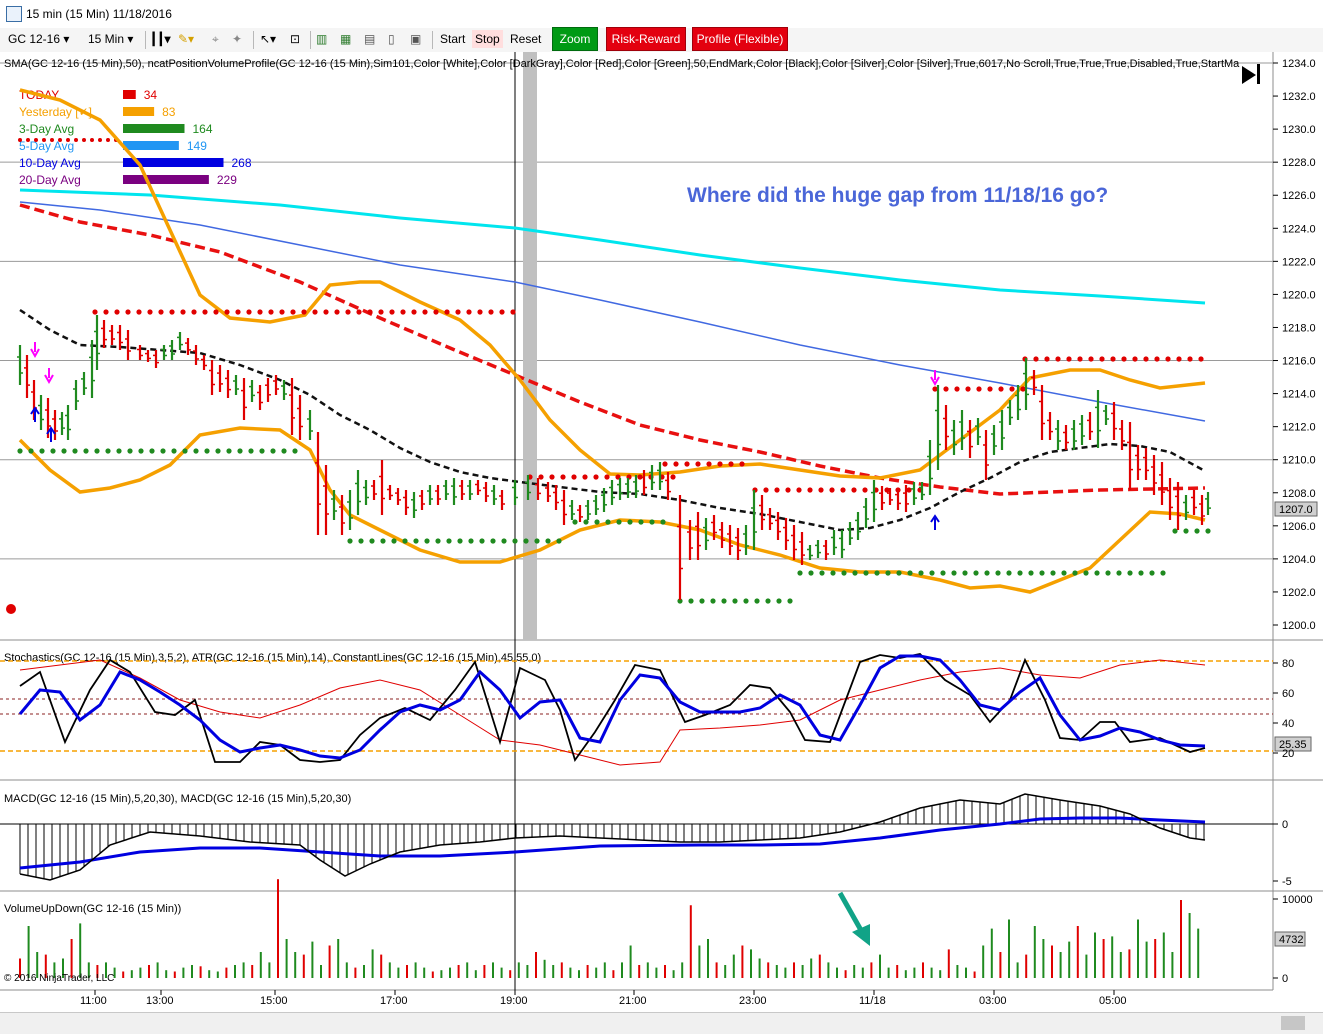 Image resolution: width=1323 pixels, height=1034 pixels. Describe the element at coordinates (872, 1001) in the screenshot. I see `time-tick-label: 11/18` at that location.